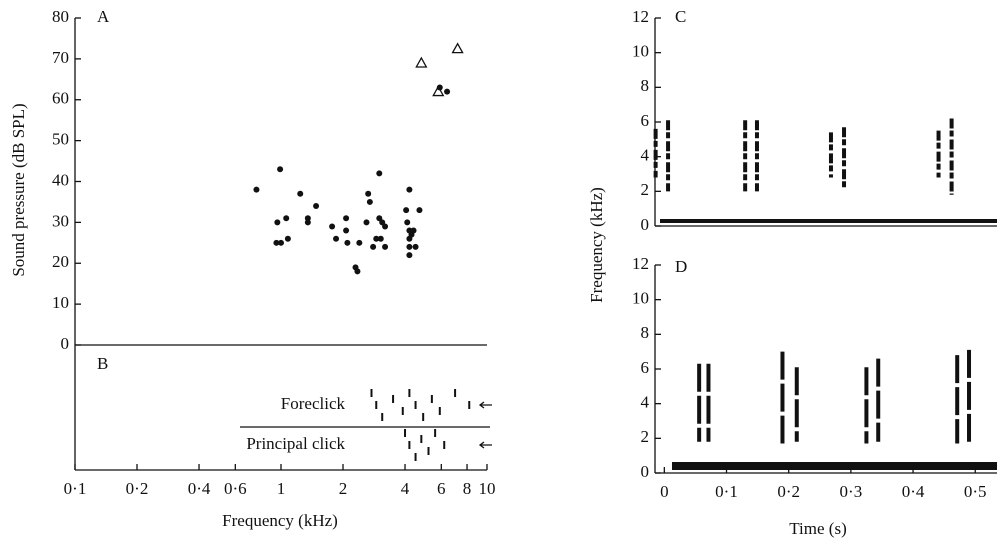 The height and width of the screenshot is (546, 1003). What do you see at coordinates (596, 245) in the screenshot?
I see `y-axis-label: Frequency (kHz)` at bounding box center [596, 245].